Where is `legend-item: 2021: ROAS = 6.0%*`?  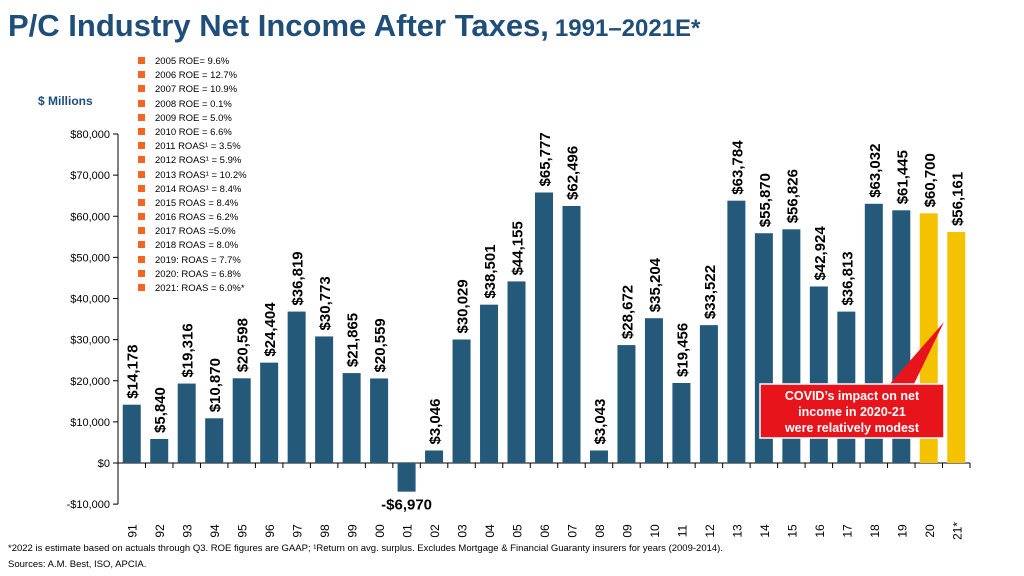 legend-item: 2021: ROAS = 6.0%* is located at coordinates (192, 289).